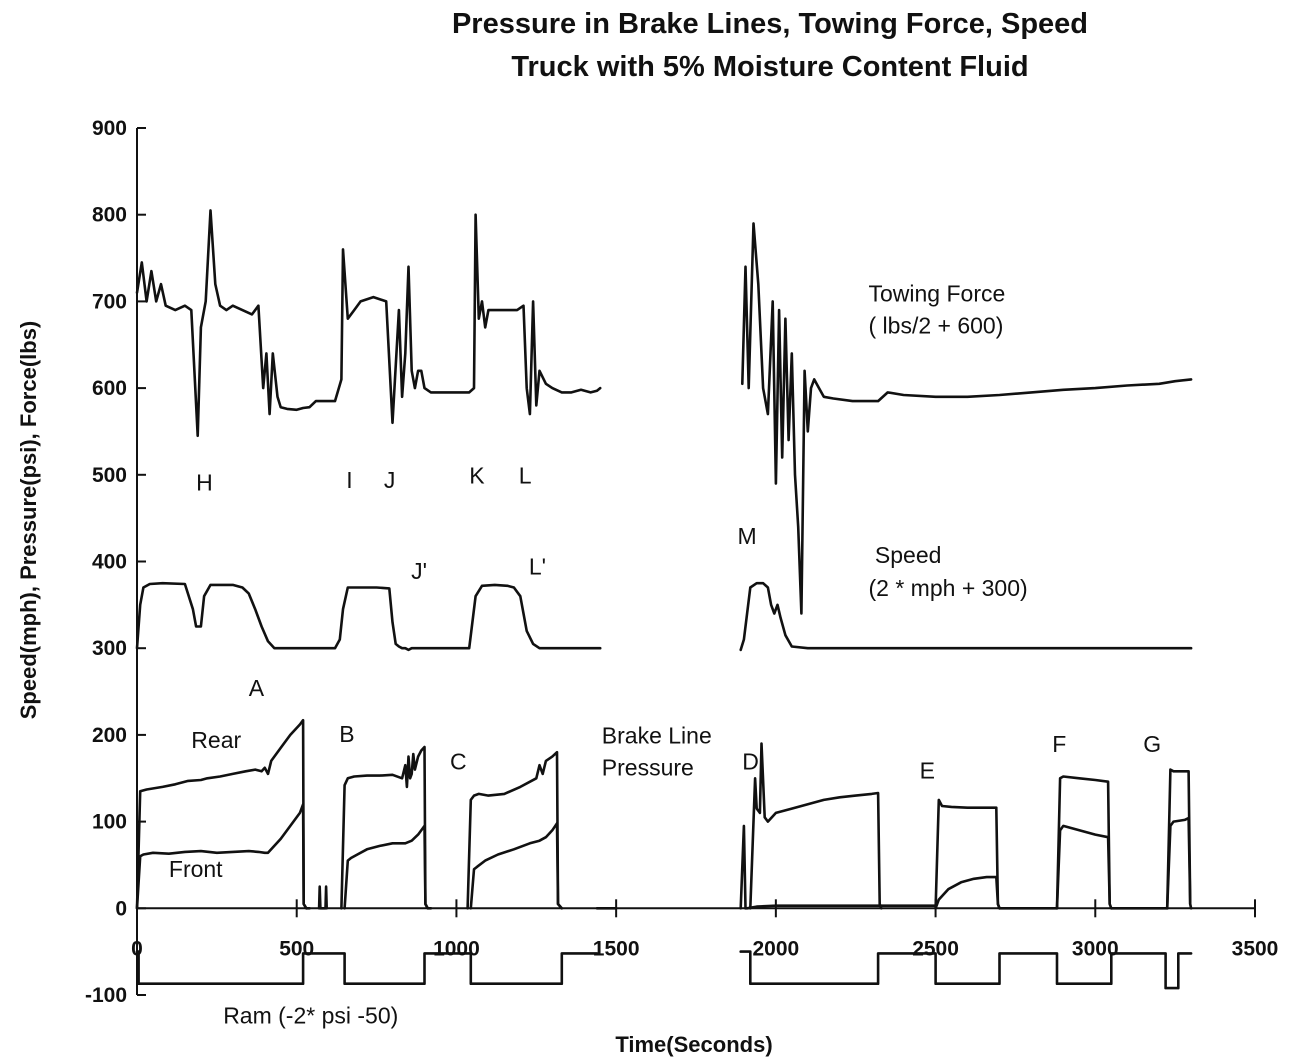  What do you see at coordinates (196, 869) in the screenshot?
I see `annotation-label: Front` at bounding box center [196, 869].